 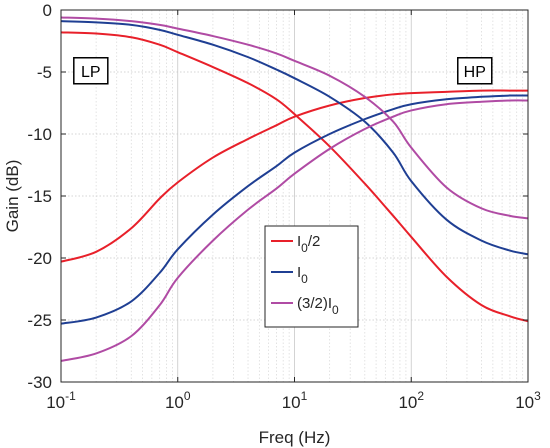 I want to click on y-tick-label: -25, so click(x=39, y=320).